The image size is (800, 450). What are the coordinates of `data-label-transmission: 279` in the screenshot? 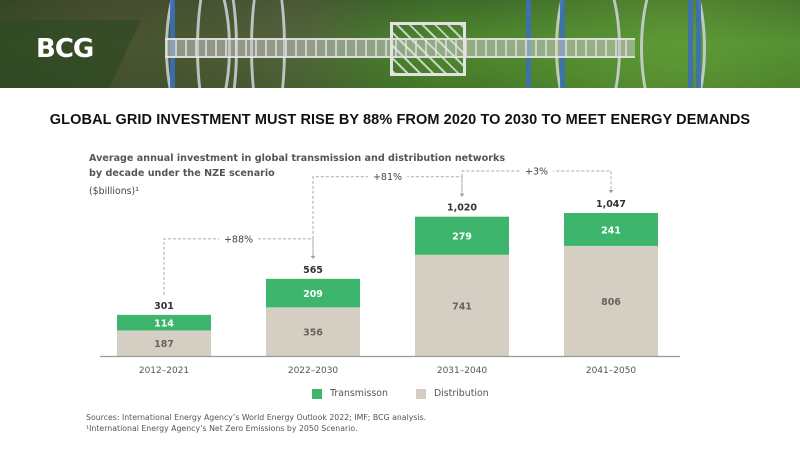 It's located at (462, 237).